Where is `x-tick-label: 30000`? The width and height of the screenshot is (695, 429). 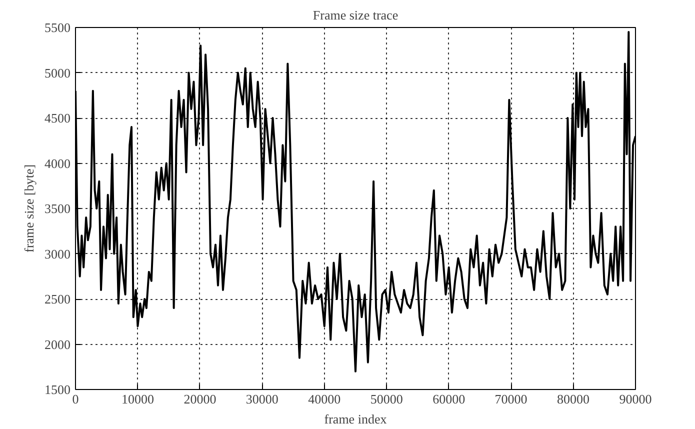 x-tick-label: 30000 is located at coordinates (262, 399).